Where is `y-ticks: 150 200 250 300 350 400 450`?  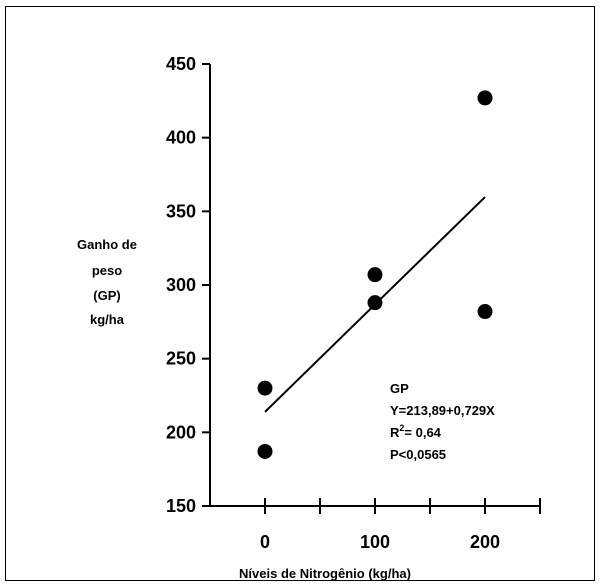 y-ticks: 150 200 250 300 350 400 450 is located at coordinates (188, 285).